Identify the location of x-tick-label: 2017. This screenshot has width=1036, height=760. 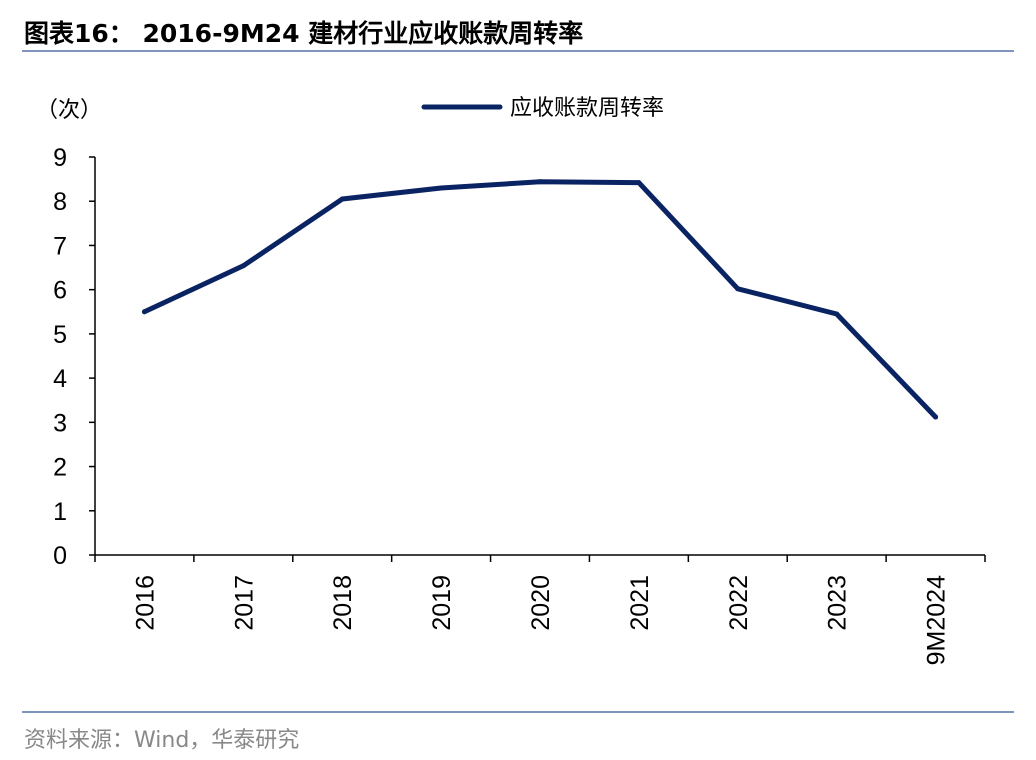
(244, 603).